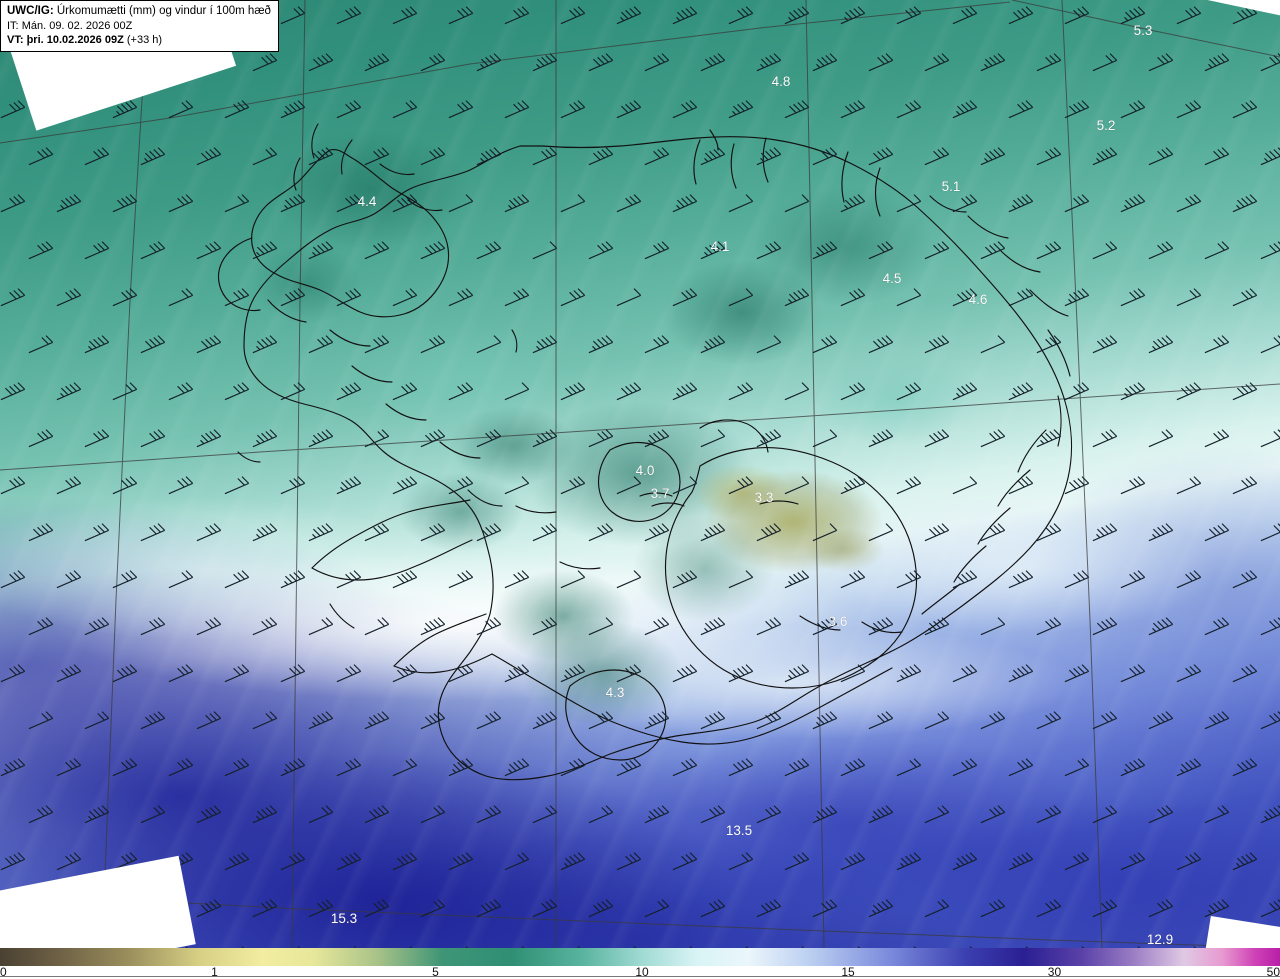  Describe the element at coordinates (838, 621) in the screenshot. I see `precip-value-label: 3.6` at that location.